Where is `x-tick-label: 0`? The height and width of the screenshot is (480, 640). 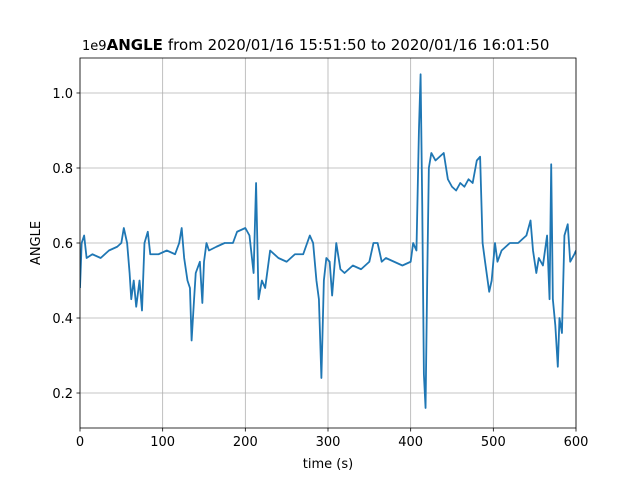 x-tick-label: 0 is located at coordinates (80, 442).